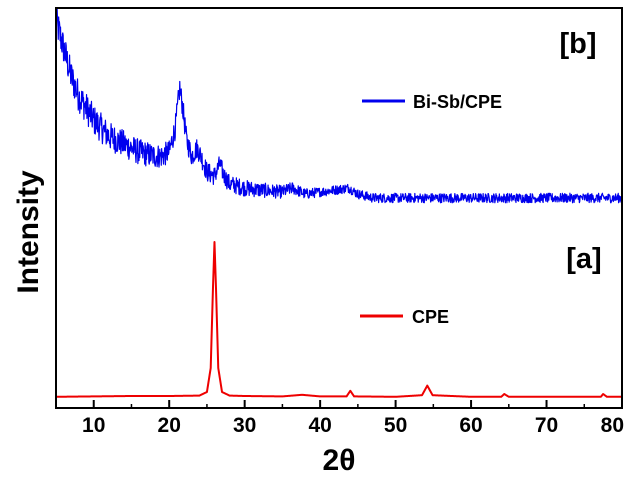  What do you see at coordinates (93, 425) in the screenshot?
I see `x-tick-label-10: 10` at bounding box center [93, 425].